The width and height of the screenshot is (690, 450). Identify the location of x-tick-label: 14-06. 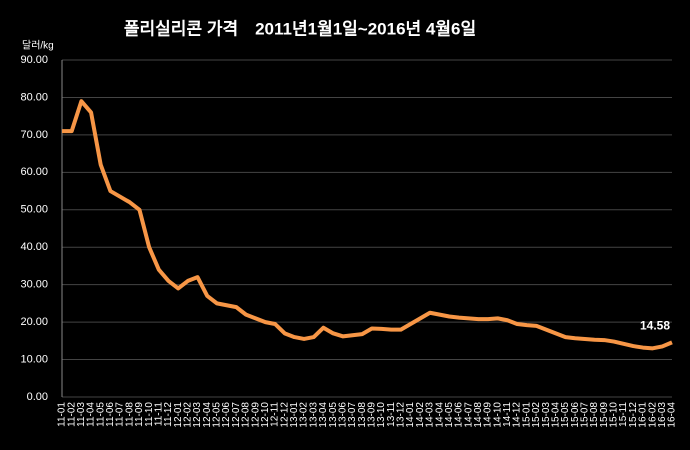
(459, 415).